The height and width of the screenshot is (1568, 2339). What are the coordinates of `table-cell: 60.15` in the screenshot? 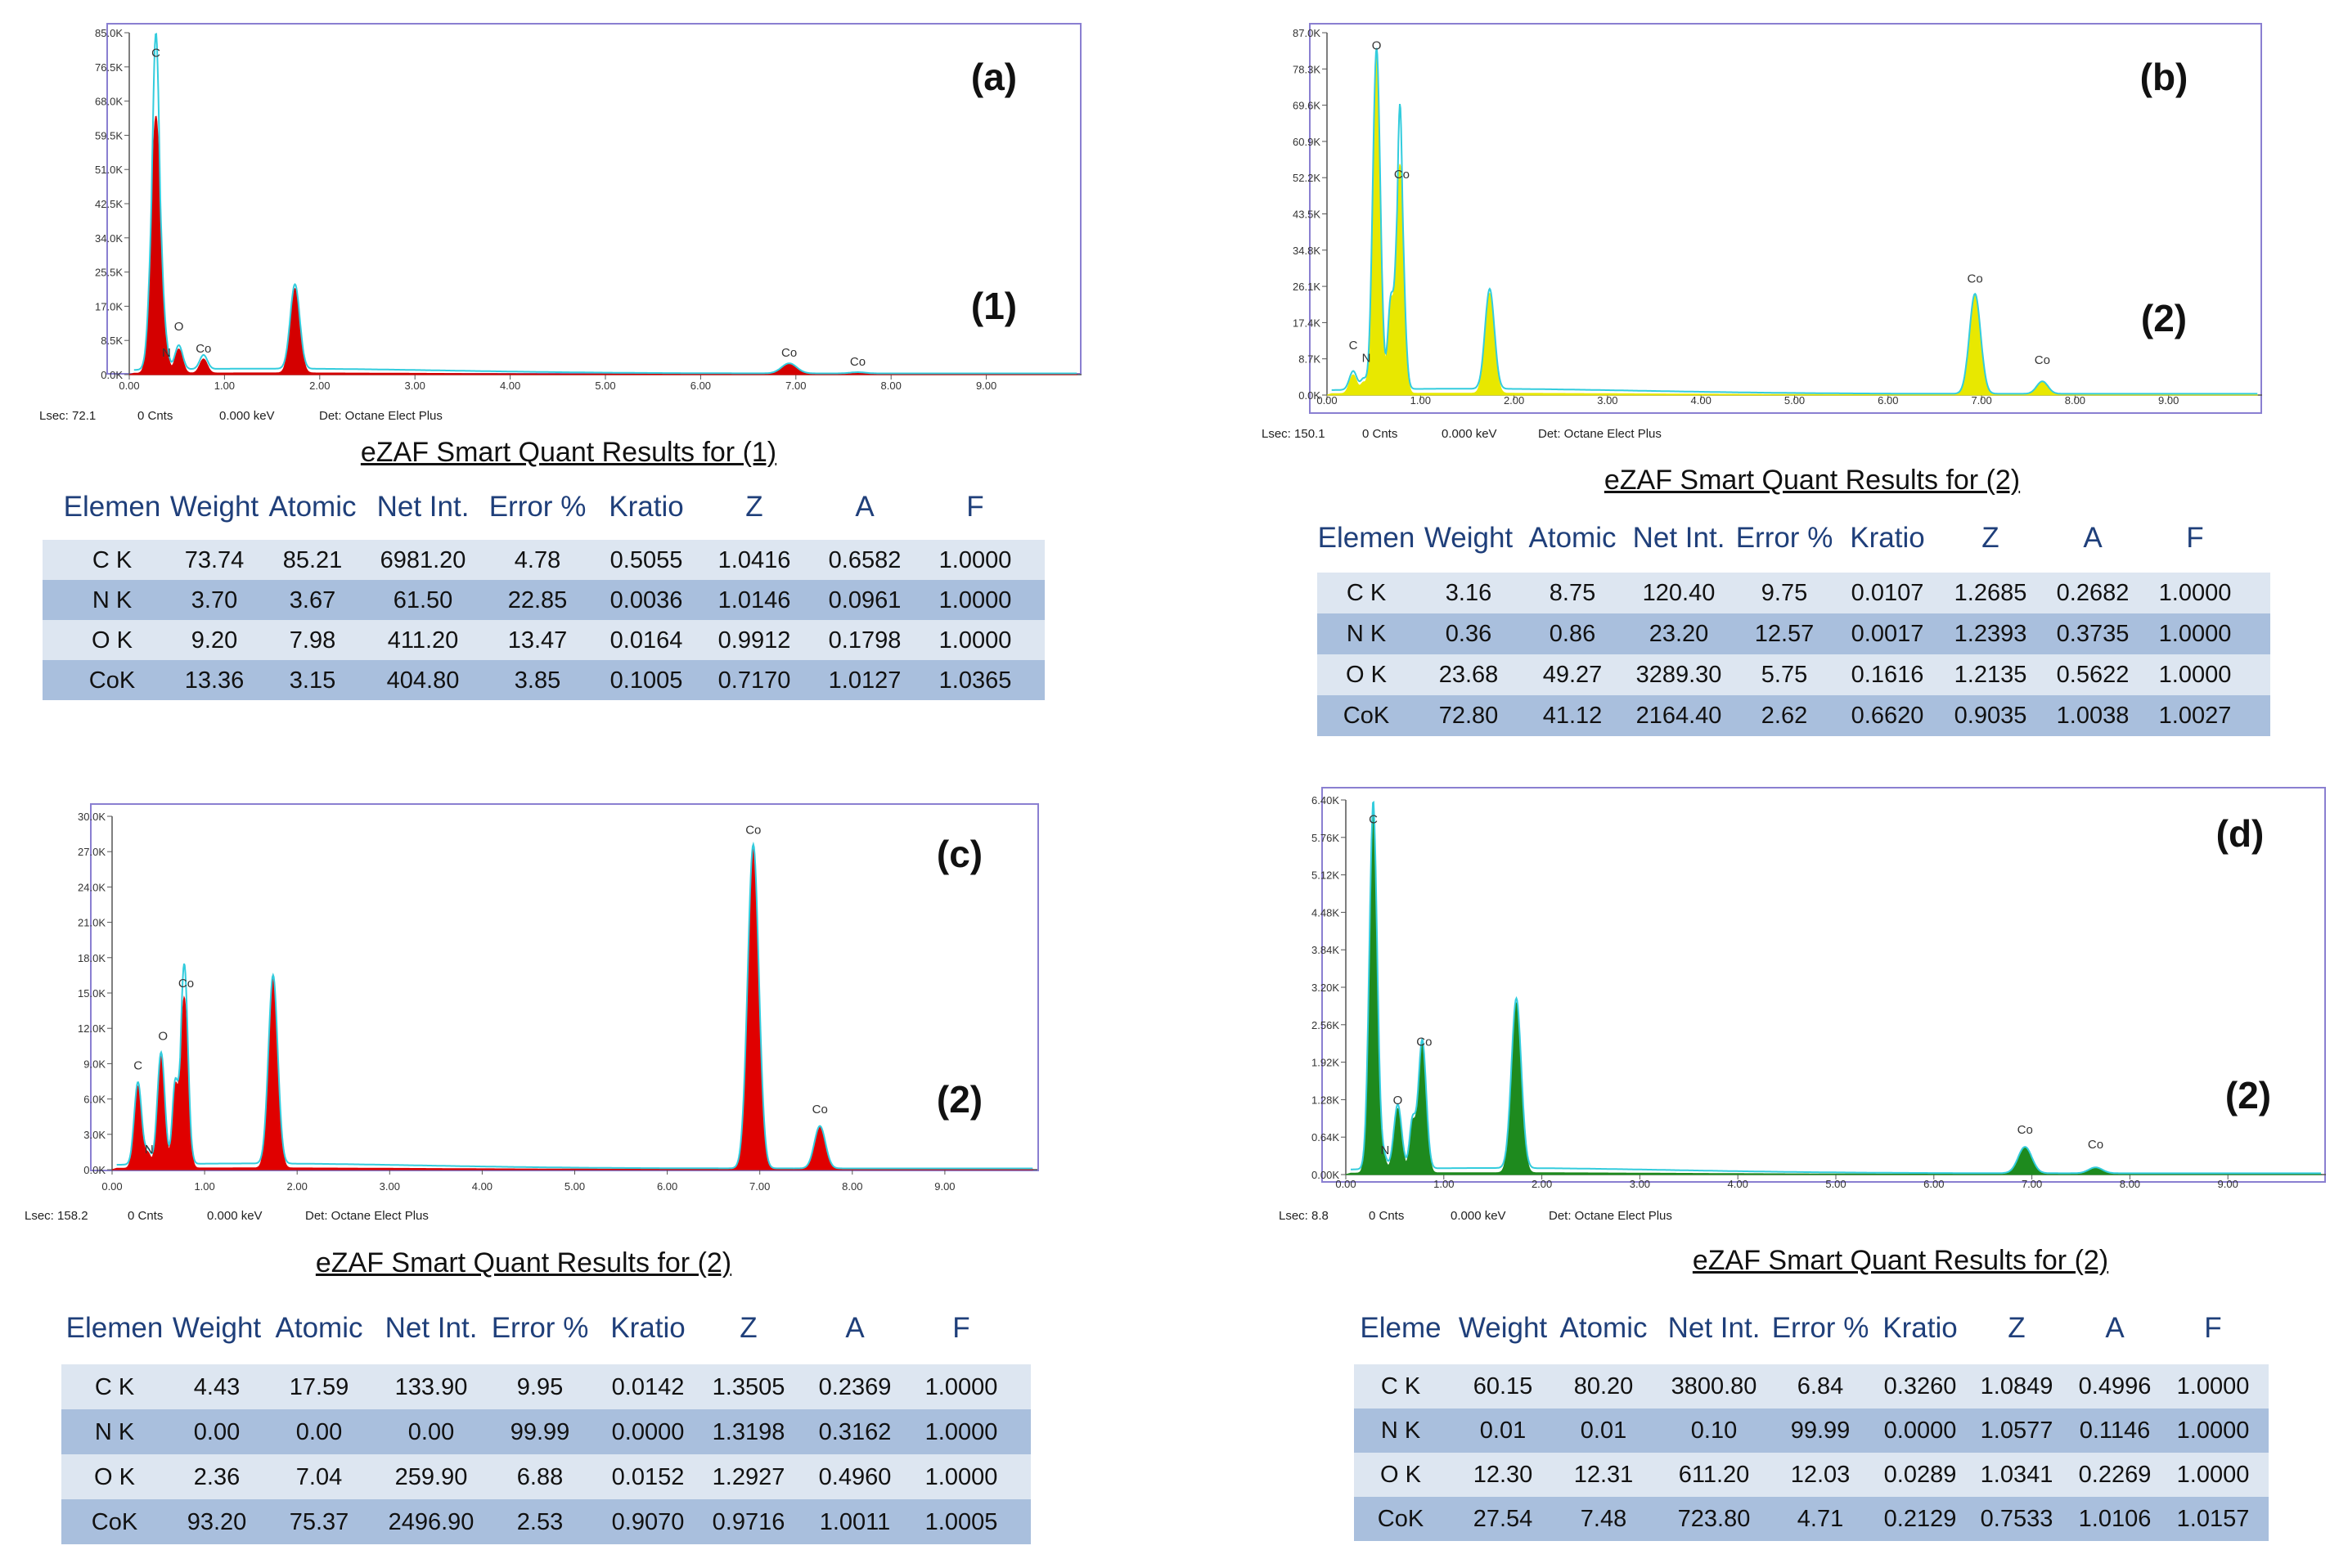 It's located at (1503, 1386).